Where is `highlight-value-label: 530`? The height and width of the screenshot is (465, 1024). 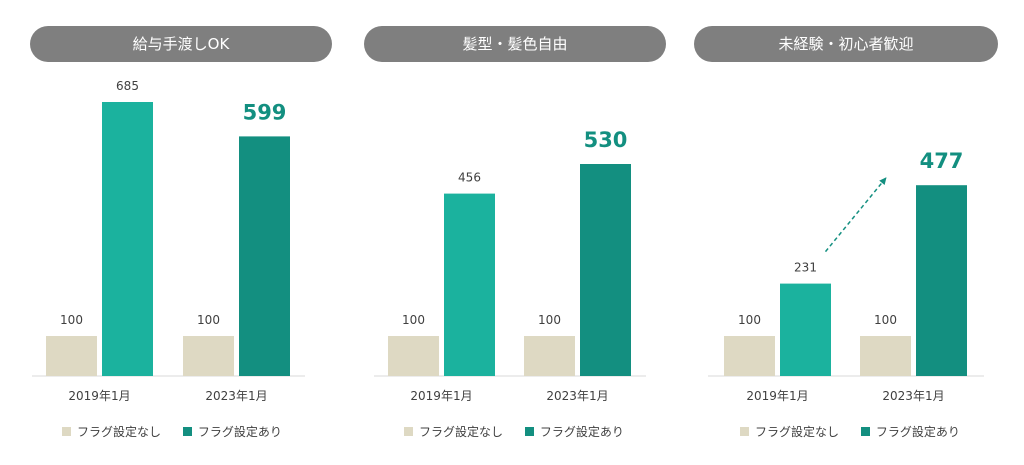 highlight-value-label: 530 is located at coordinates (606, 140).